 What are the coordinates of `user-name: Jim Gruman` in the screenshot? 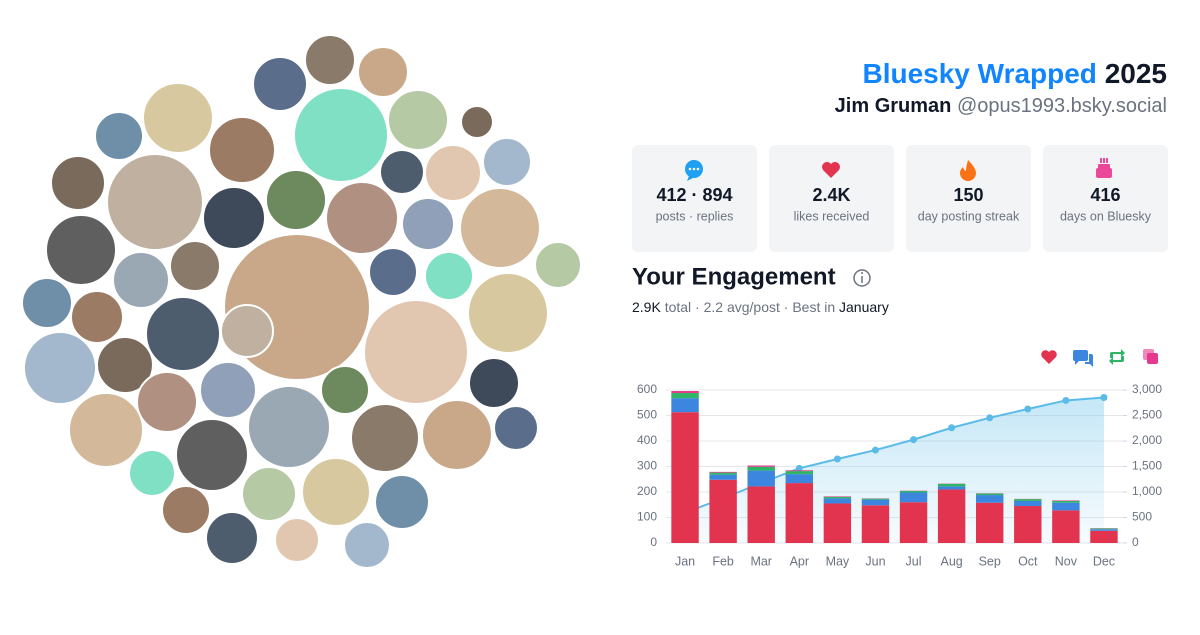 It's located at (893, 106).